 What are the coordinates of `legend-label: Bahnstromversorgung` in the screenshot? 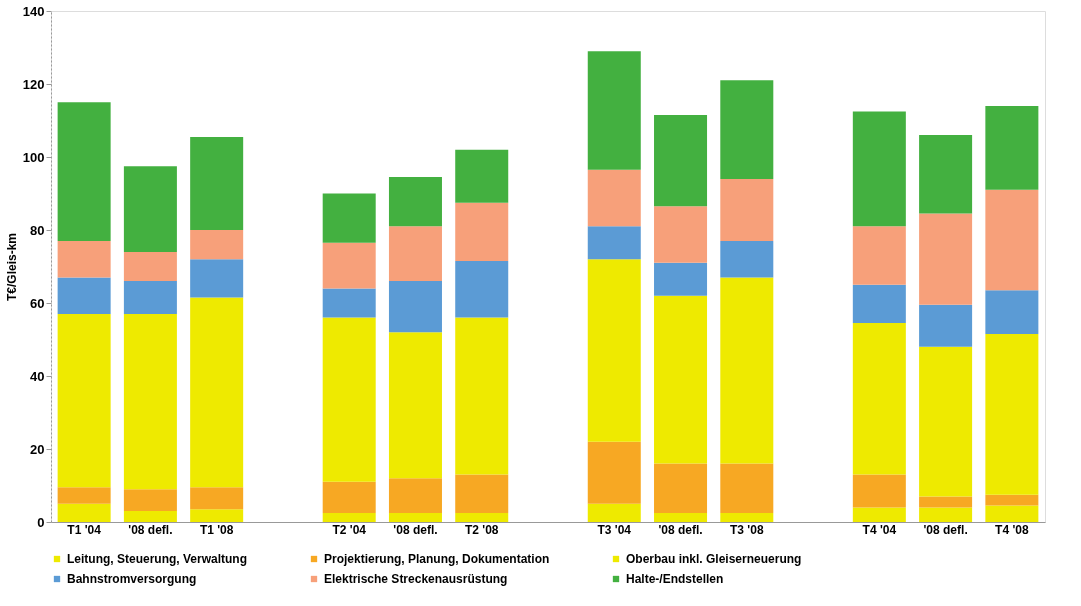 It's located at (132, 579).